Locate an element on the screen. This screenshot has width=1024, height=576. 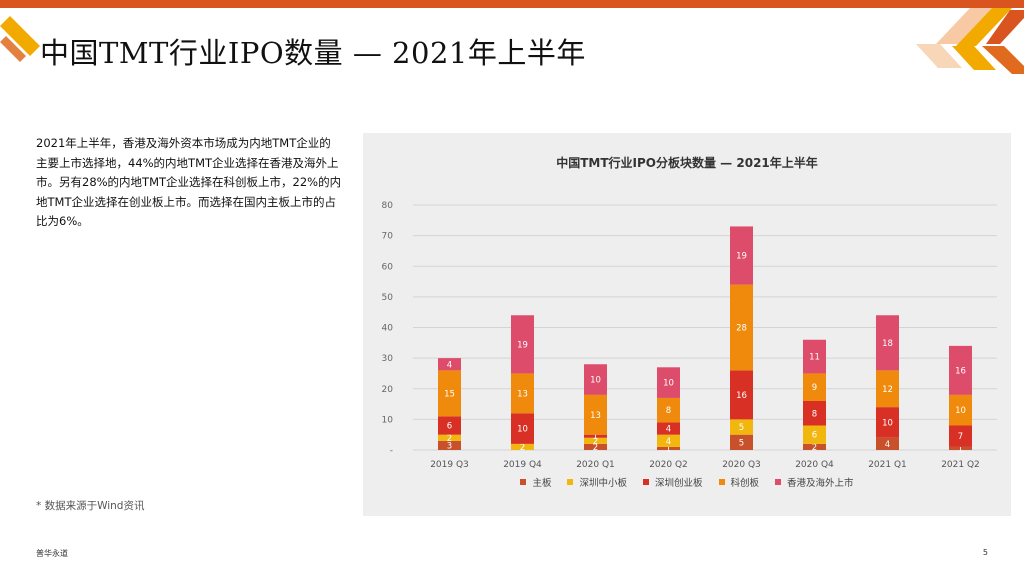
data-label: 28 is located at coordinates (741, 329).